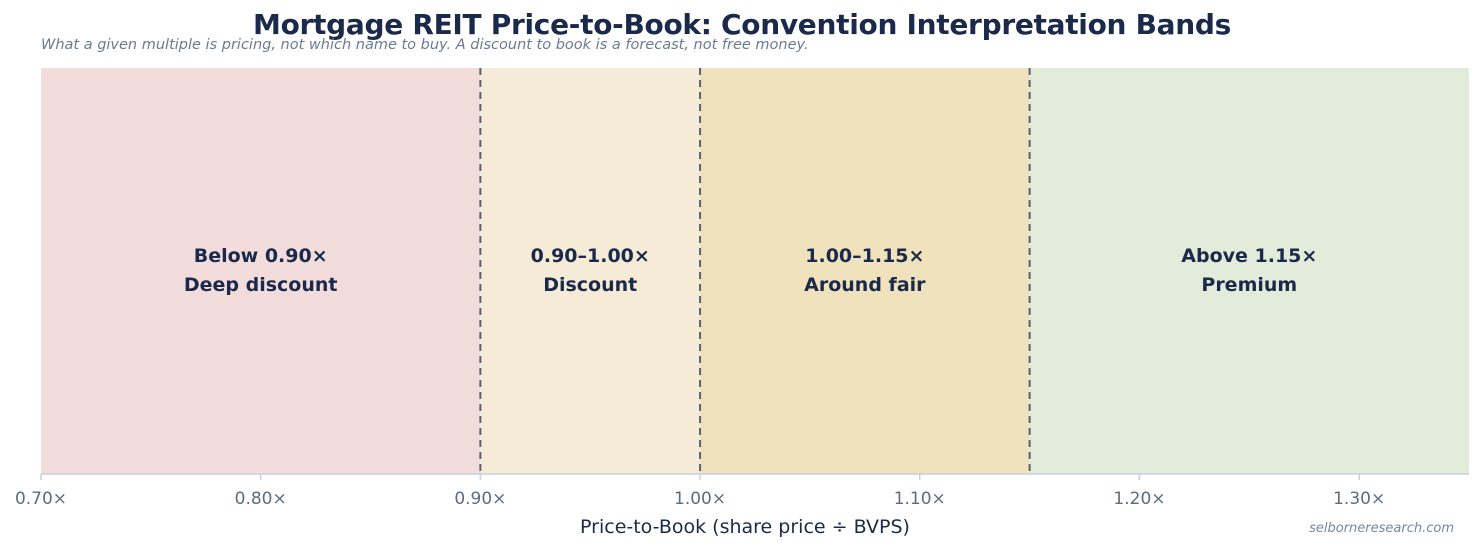 The image size is (1484, 554). What do you see at coordinates (700, 499) in the screenshot?
I see `x-tick-label: 1.00×` at bounding box center [700, 499].